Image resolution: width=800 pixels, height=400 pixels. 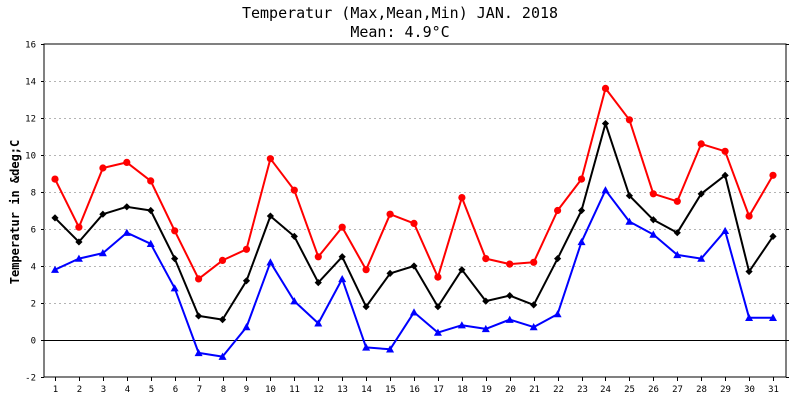 What do you see at coordinates (486, 390) in the screenshot?
I see `x-tick-label: 19` at bounding box center [486, 390].